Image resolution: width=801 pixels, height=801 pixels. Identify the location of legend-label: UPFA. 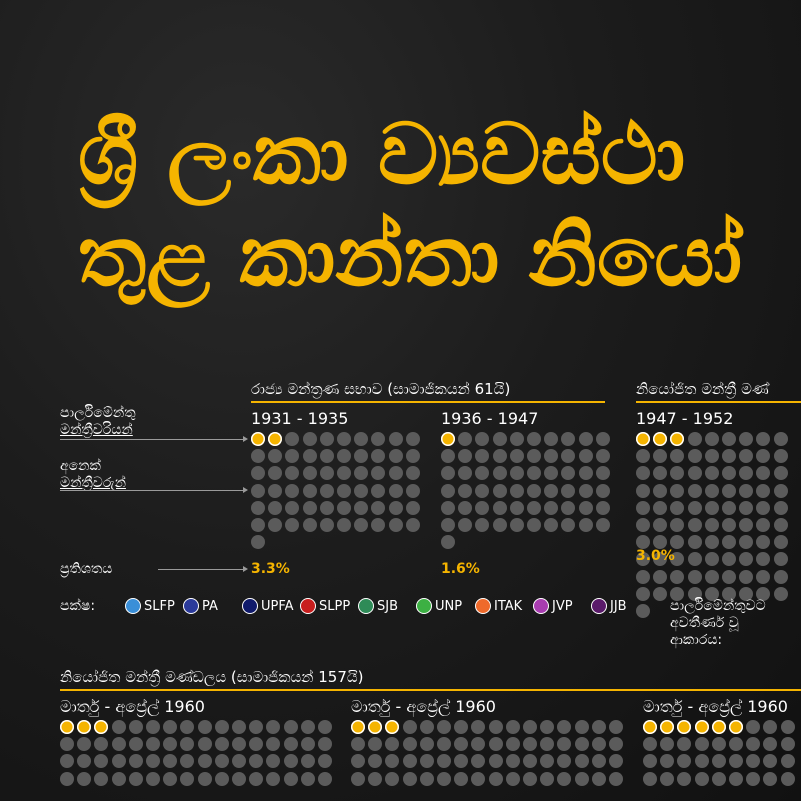
(277, 606).